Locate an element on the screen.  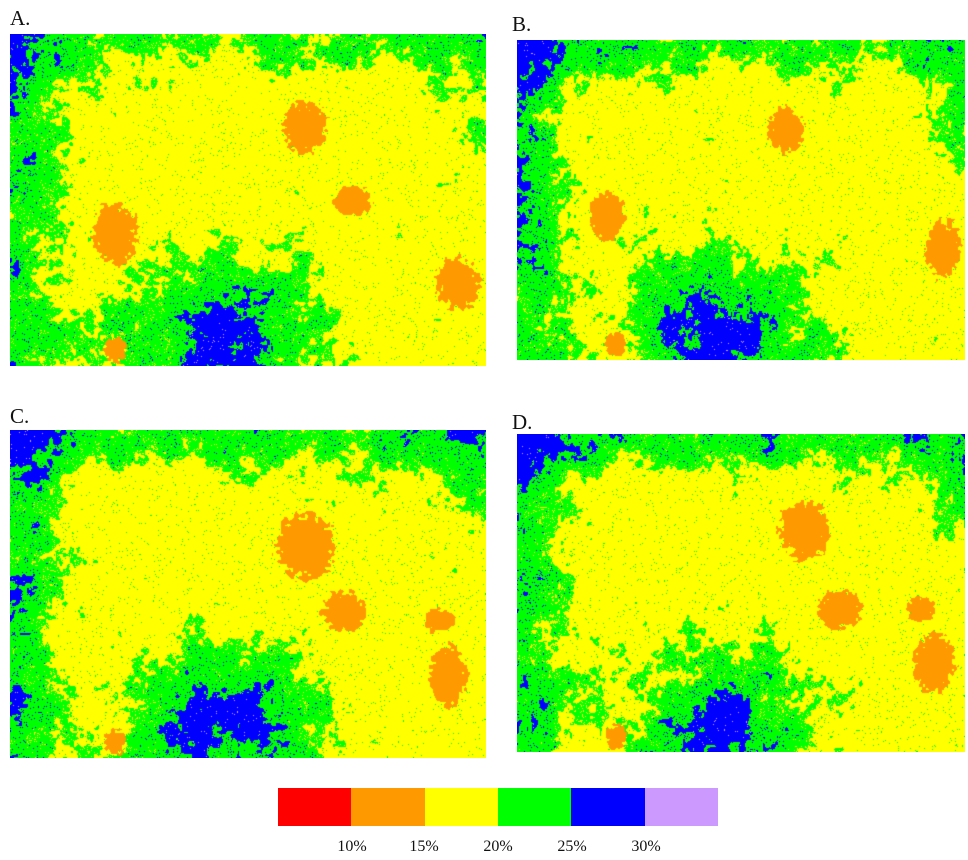
legend-tick-15: 15% is located at coordinates (424, 846).